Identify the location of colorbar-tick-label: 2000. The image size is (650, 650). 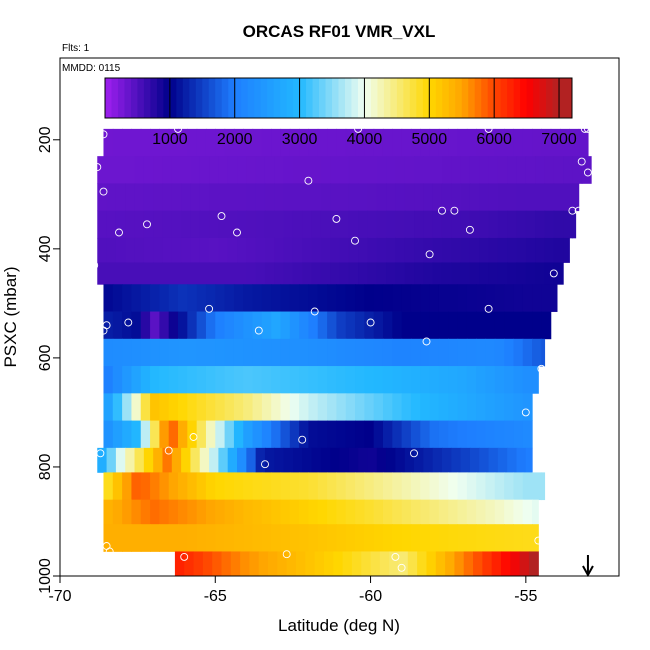
(235, 139).